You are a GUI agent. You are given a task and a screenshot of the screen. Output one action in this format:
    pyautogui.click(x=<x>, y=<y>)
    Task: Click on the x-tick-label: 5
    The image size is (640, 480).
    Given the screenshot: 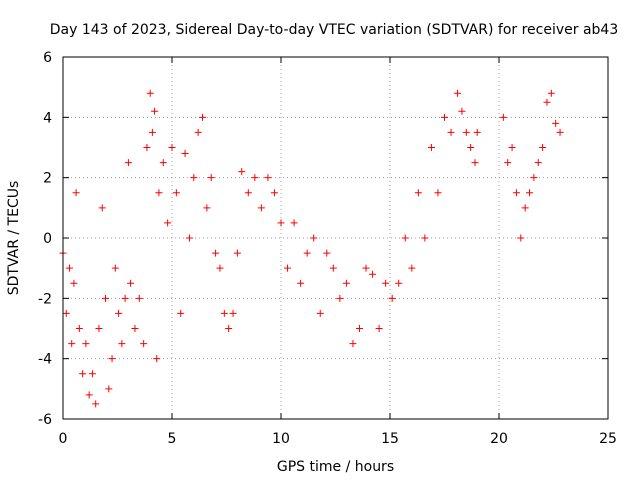 What is the action you would take?
    pyautogui.click(x=172, y=439)
    